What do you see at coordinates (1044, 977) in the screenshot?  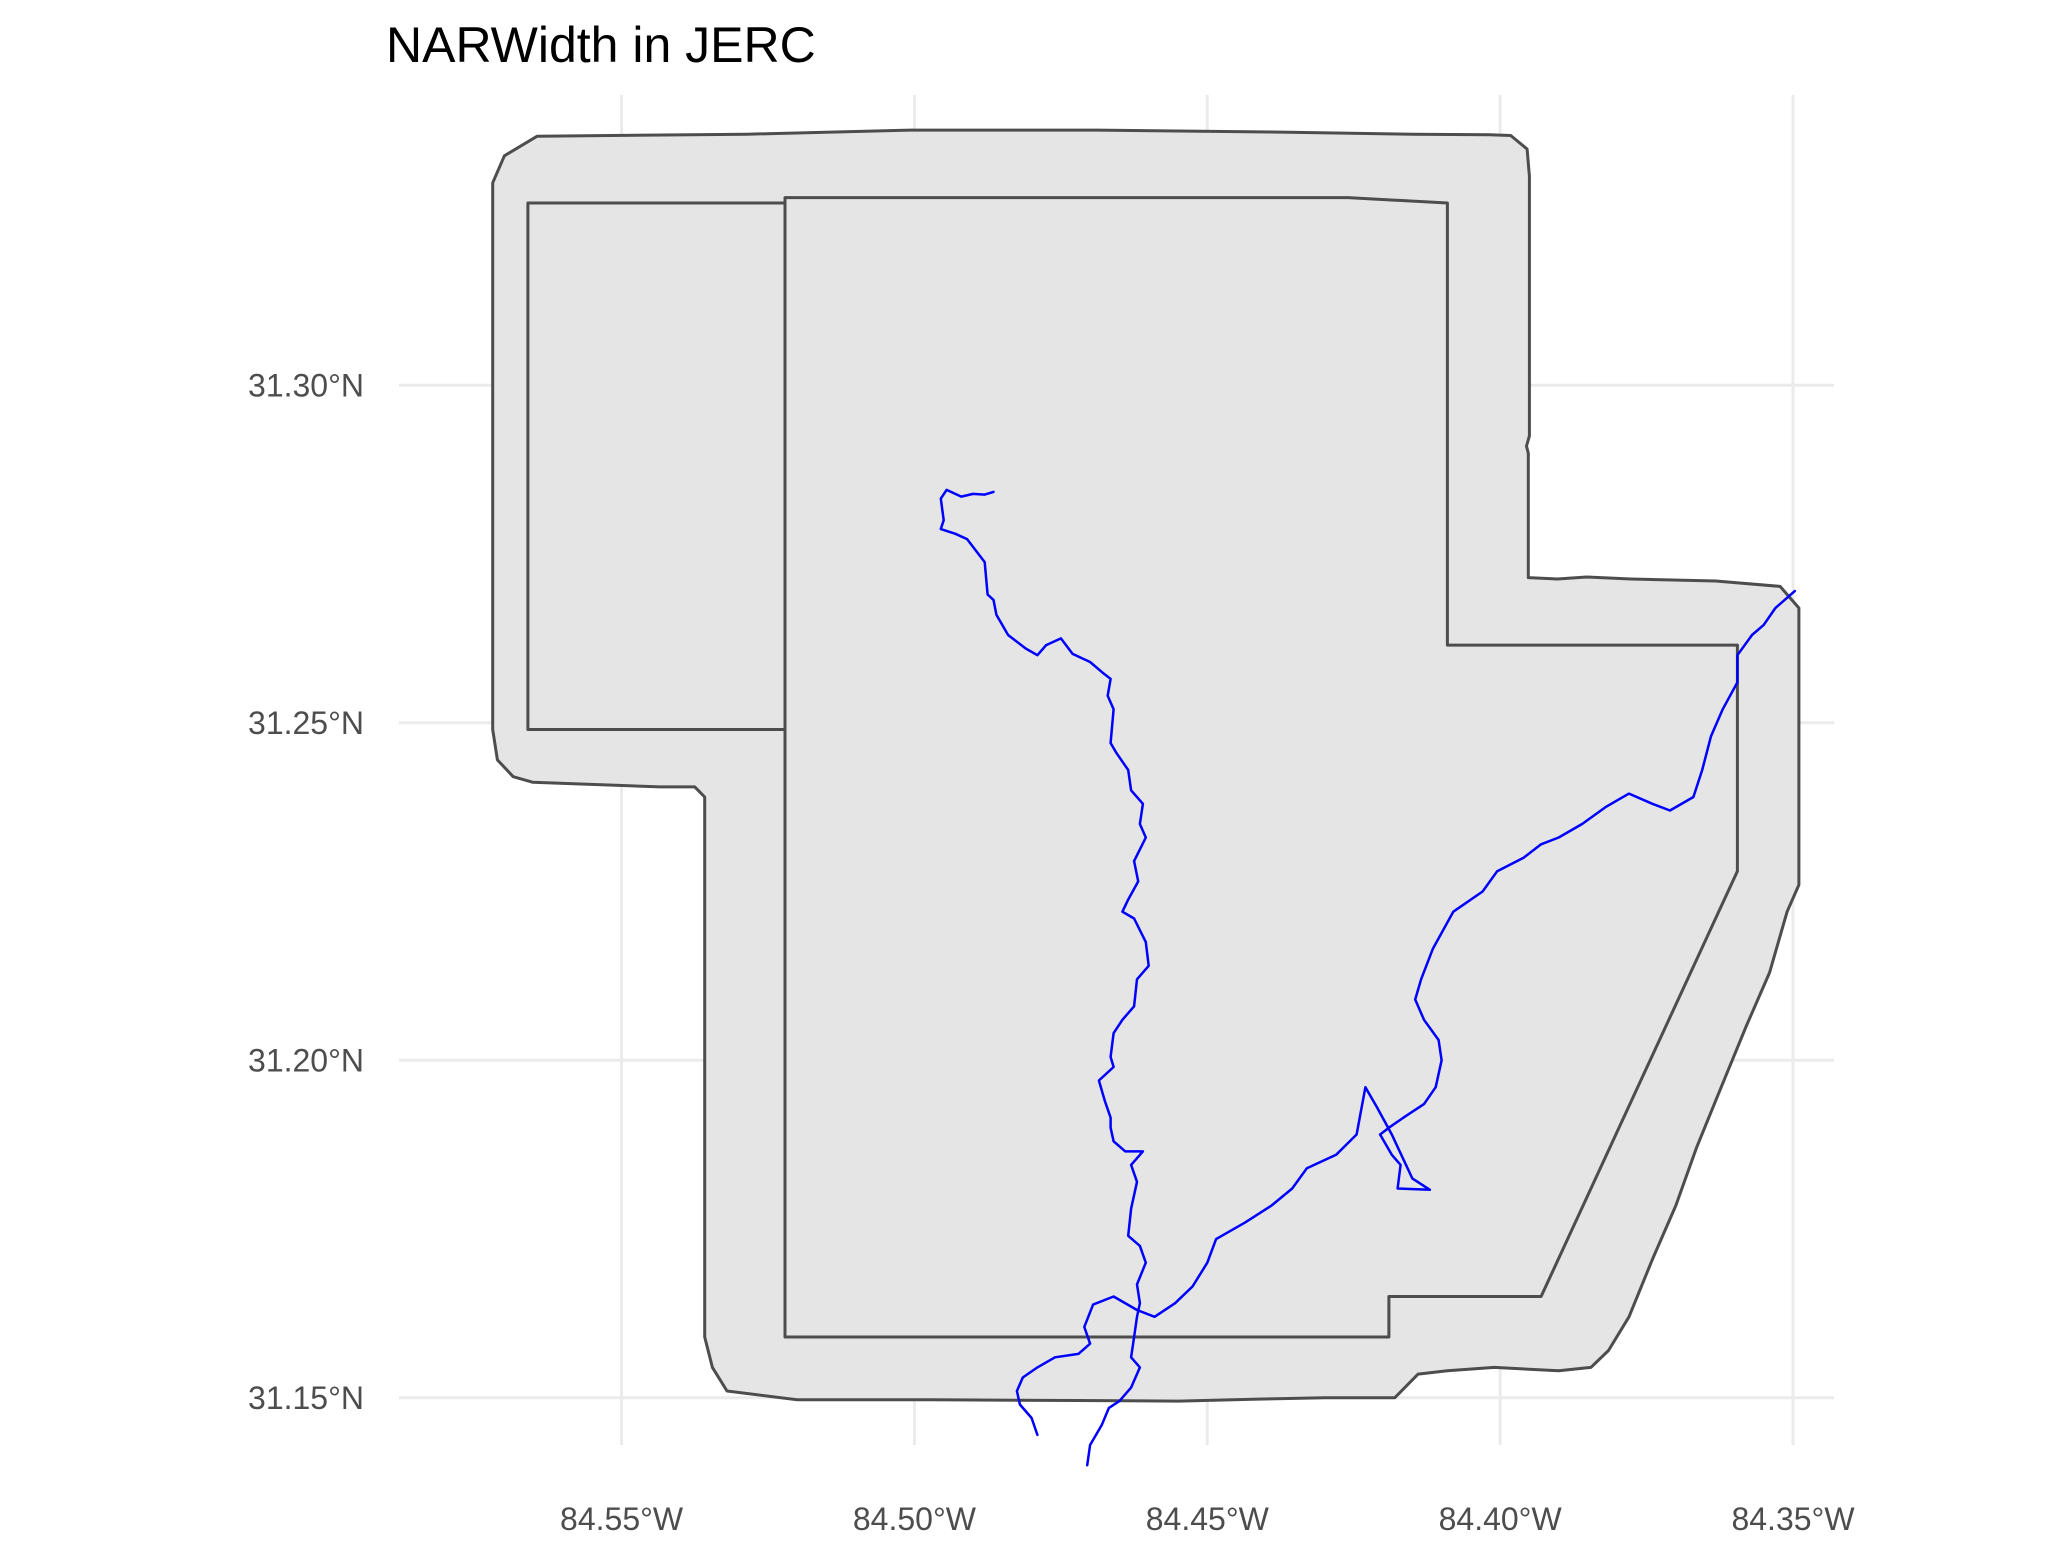 I see `river-north-line` at bounding box center [1044, 977].